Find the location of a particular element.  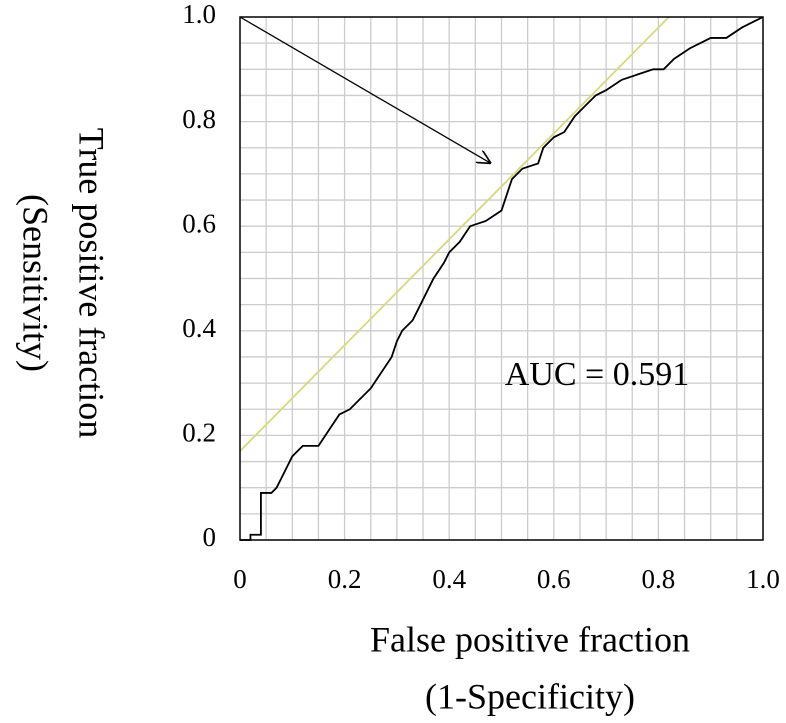

y-tick-label: 0 is located at coordinates (210, 537).